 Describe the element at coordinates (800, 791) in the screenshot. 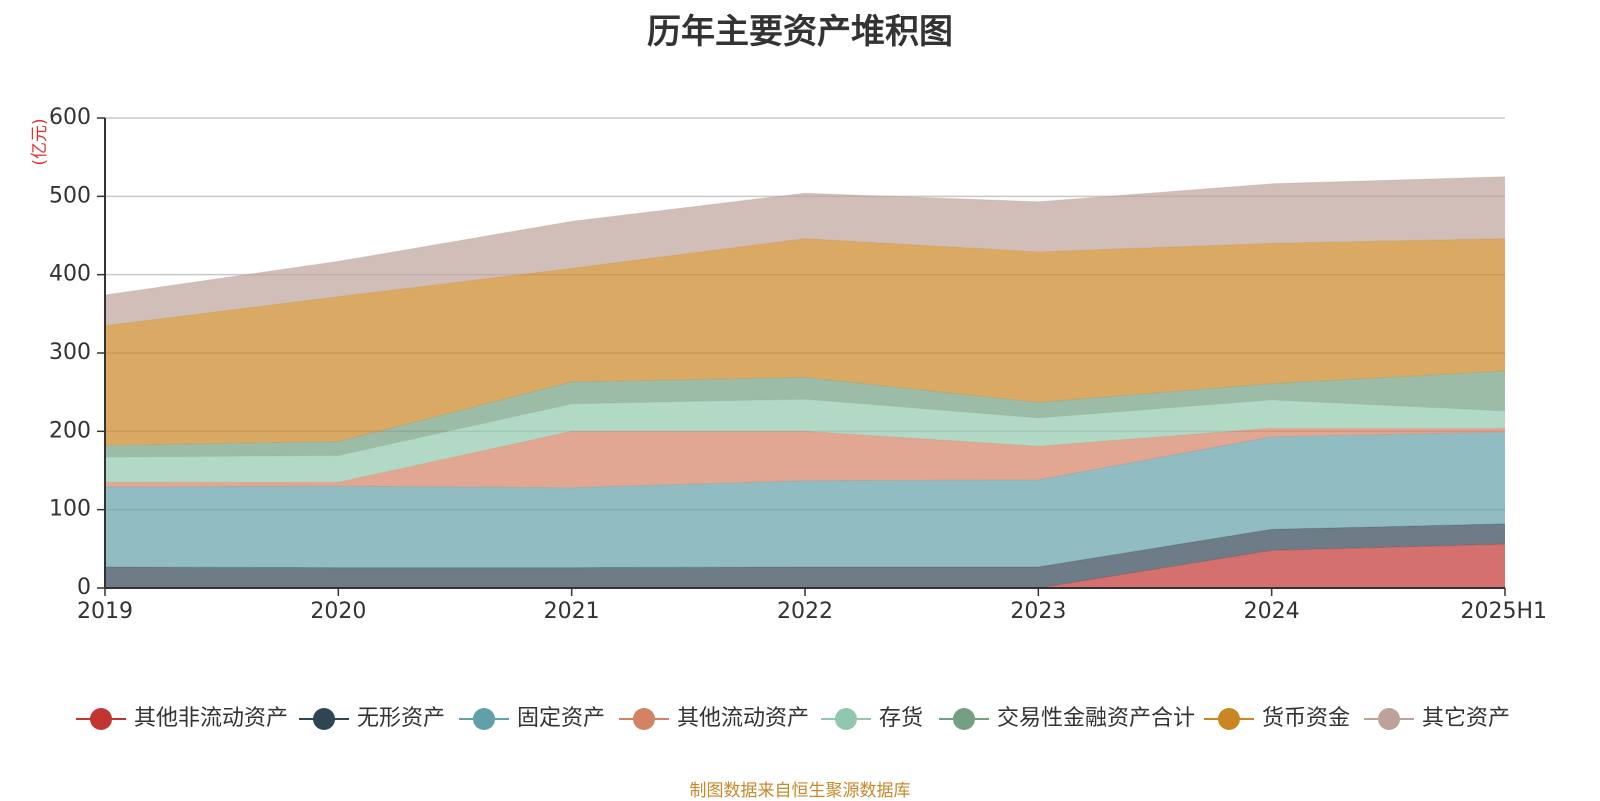

I see `source-note: 制图数据来自恒生聚源数据库` at that location.